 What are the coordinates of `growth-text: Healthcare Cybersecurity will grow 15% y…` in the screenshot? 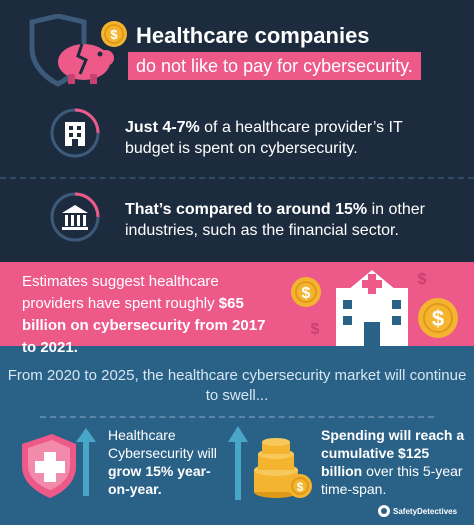 It's located at (168, 462).